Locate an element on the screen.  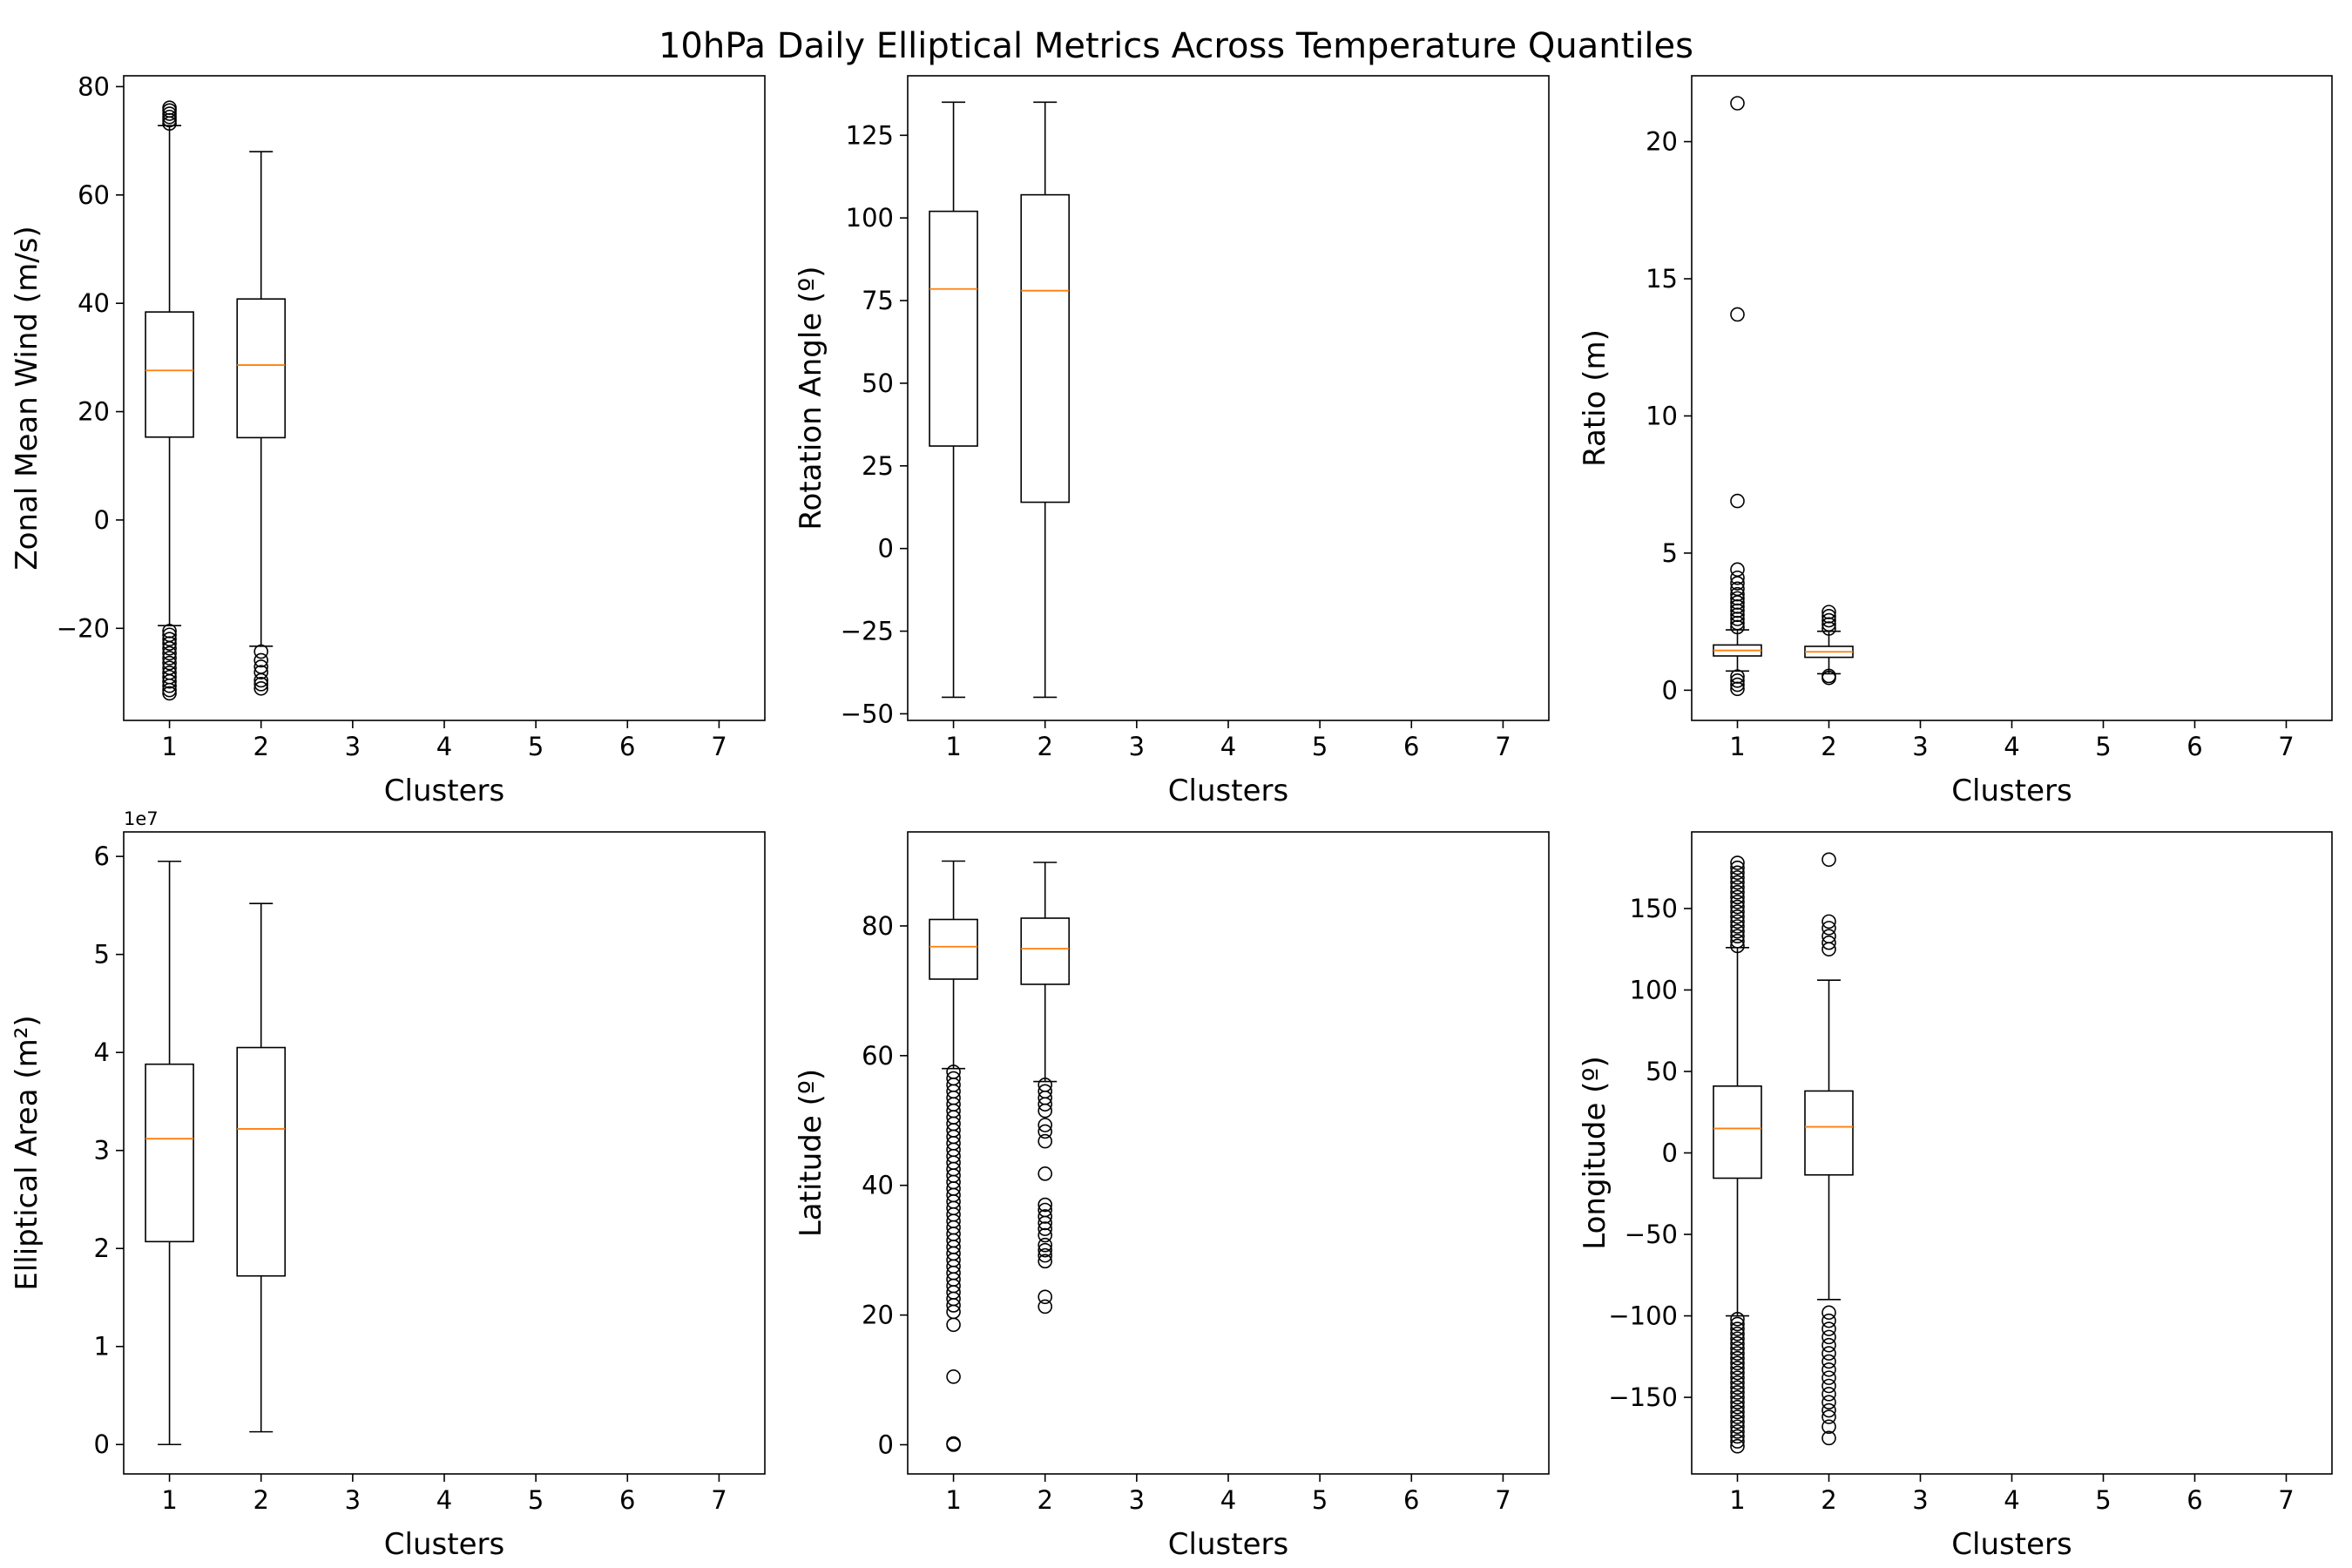
y-tick-label: −150 is located at coordinates (1643, 1397).